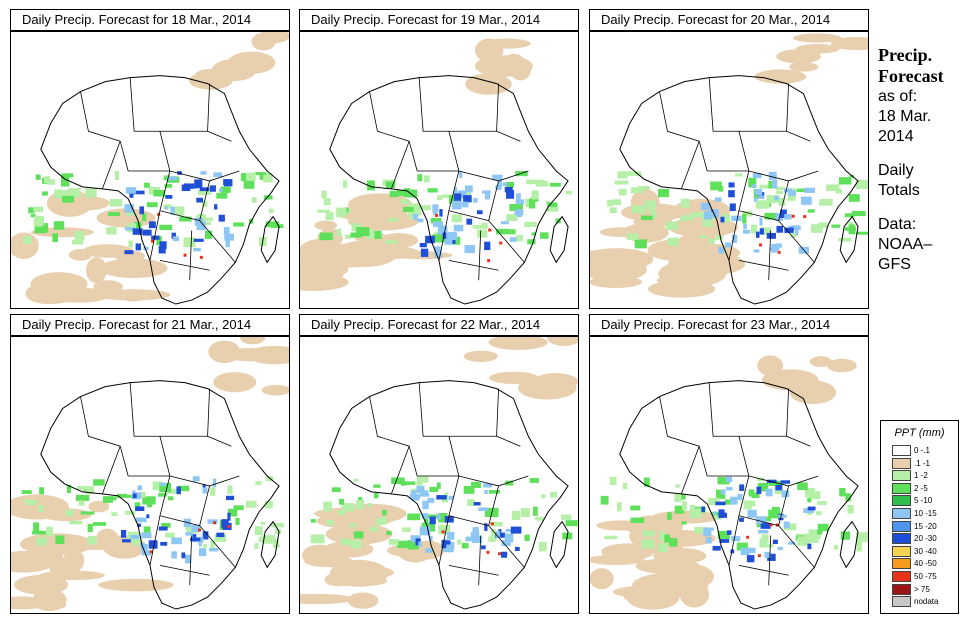 The width and height of the screenshot is (965, 628). Describe the element at coordinates (926, 602) in the screenshot. I see `legend-label: nodata` at that location.